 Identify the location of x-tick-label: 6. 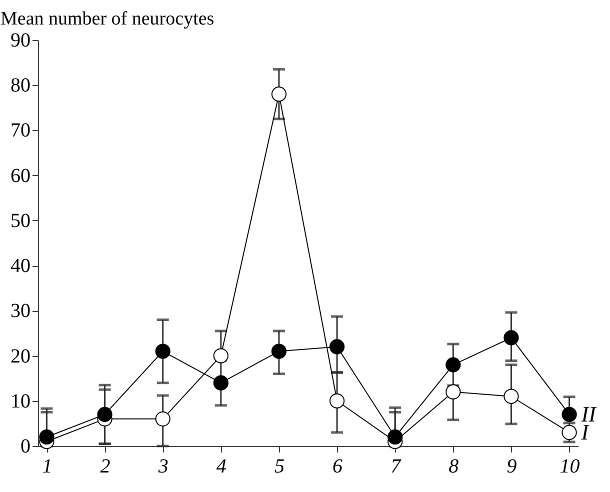
(337, 467).